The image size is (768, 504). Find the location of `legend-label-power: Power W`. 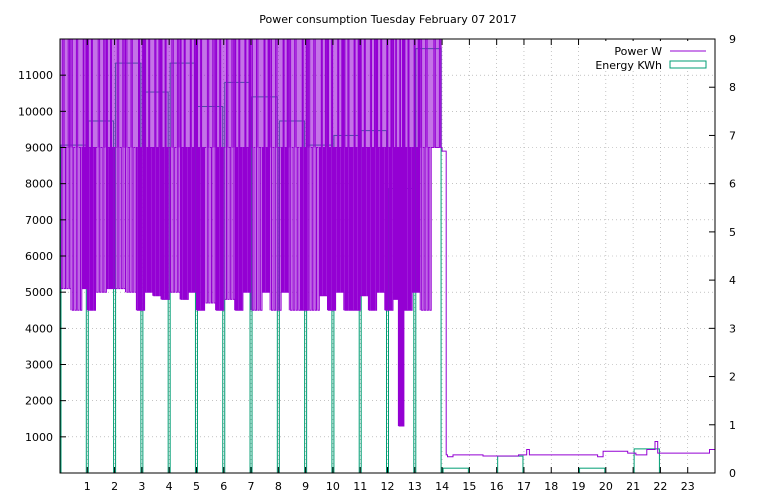

legend-label-power: Power W is located at coordinates (638, 51).